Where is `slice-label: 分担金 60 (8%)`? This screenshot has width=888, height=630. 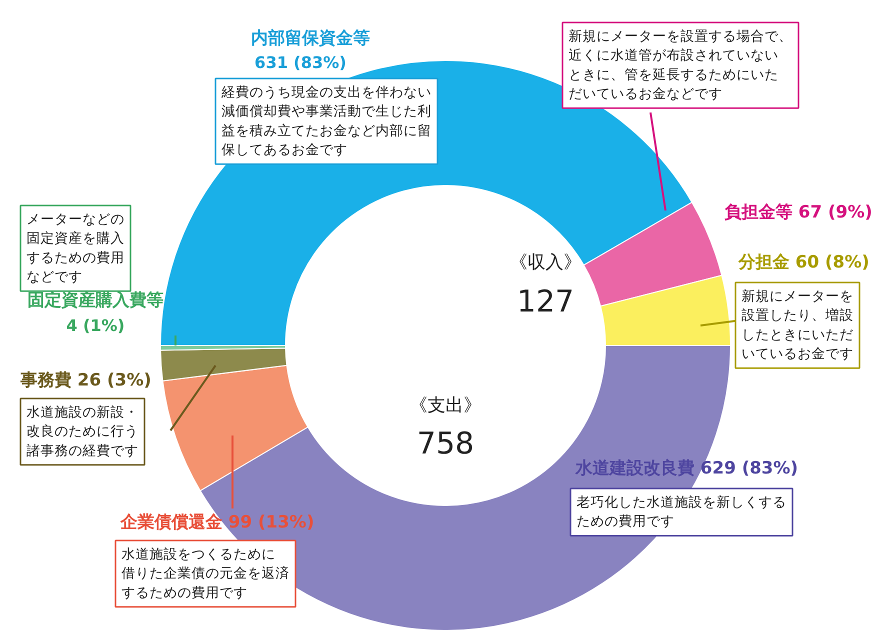 slice-label: 分担金 60 (8%) is located at coordinates (804, 262).